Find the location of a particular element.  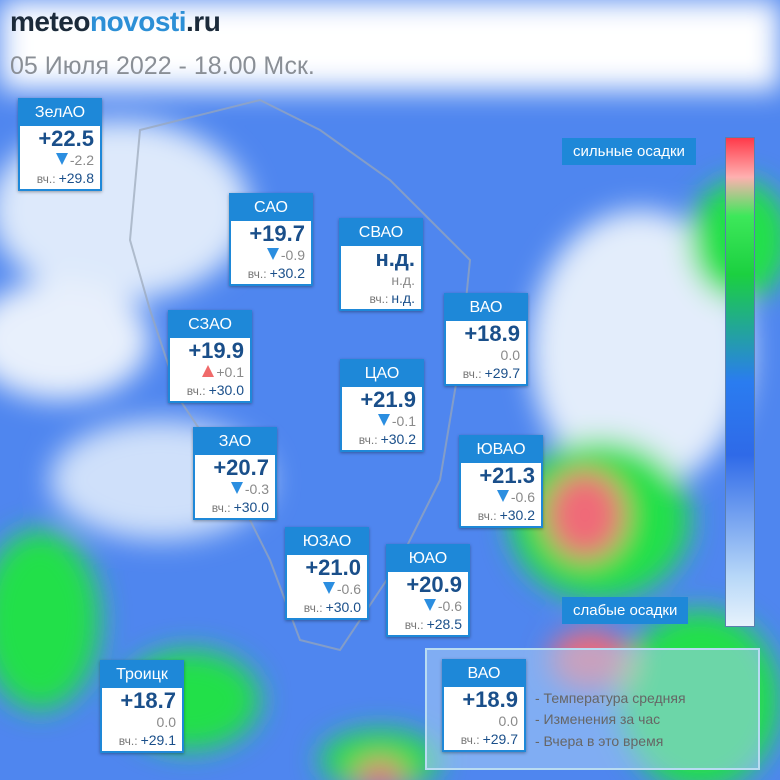

hourly-change: -0.9 is located at coordinates (271, 255).